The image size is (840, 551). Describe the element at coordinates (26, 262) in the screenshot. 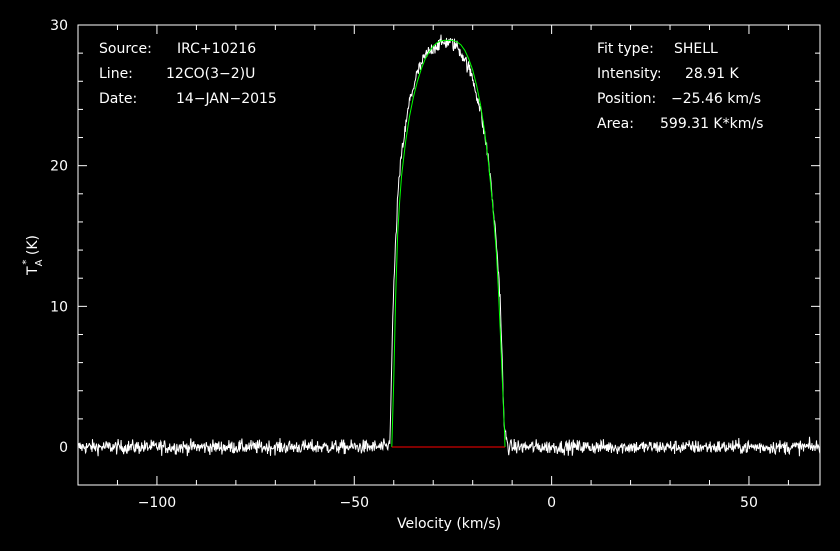

I see `y-axis-label-sup: *` at that location.